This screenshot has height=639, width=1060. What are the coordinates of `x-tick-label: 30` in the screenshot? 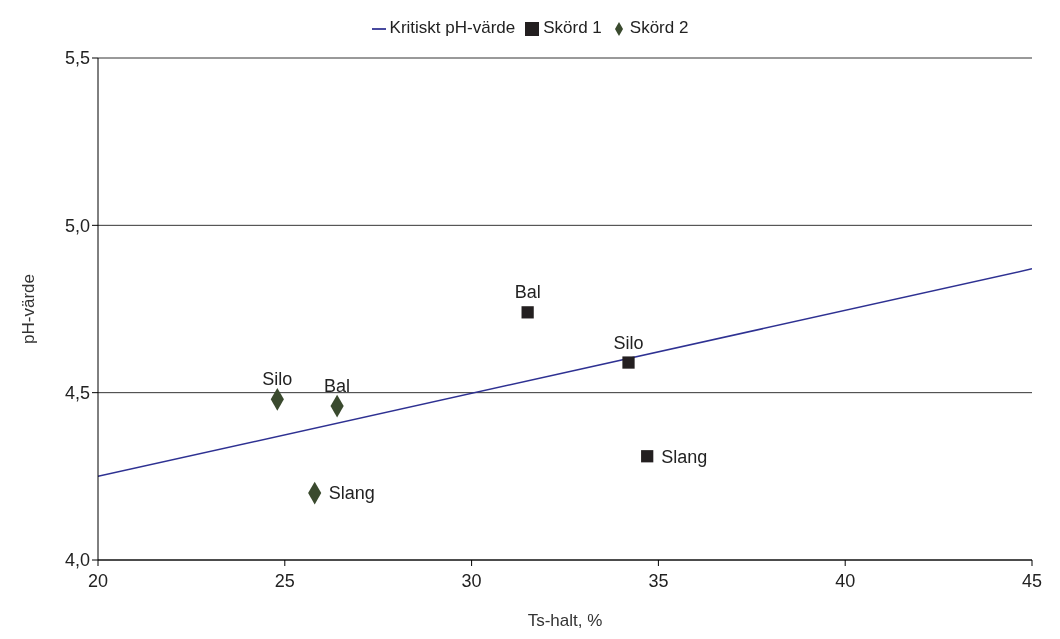 It's located at (471, 580).